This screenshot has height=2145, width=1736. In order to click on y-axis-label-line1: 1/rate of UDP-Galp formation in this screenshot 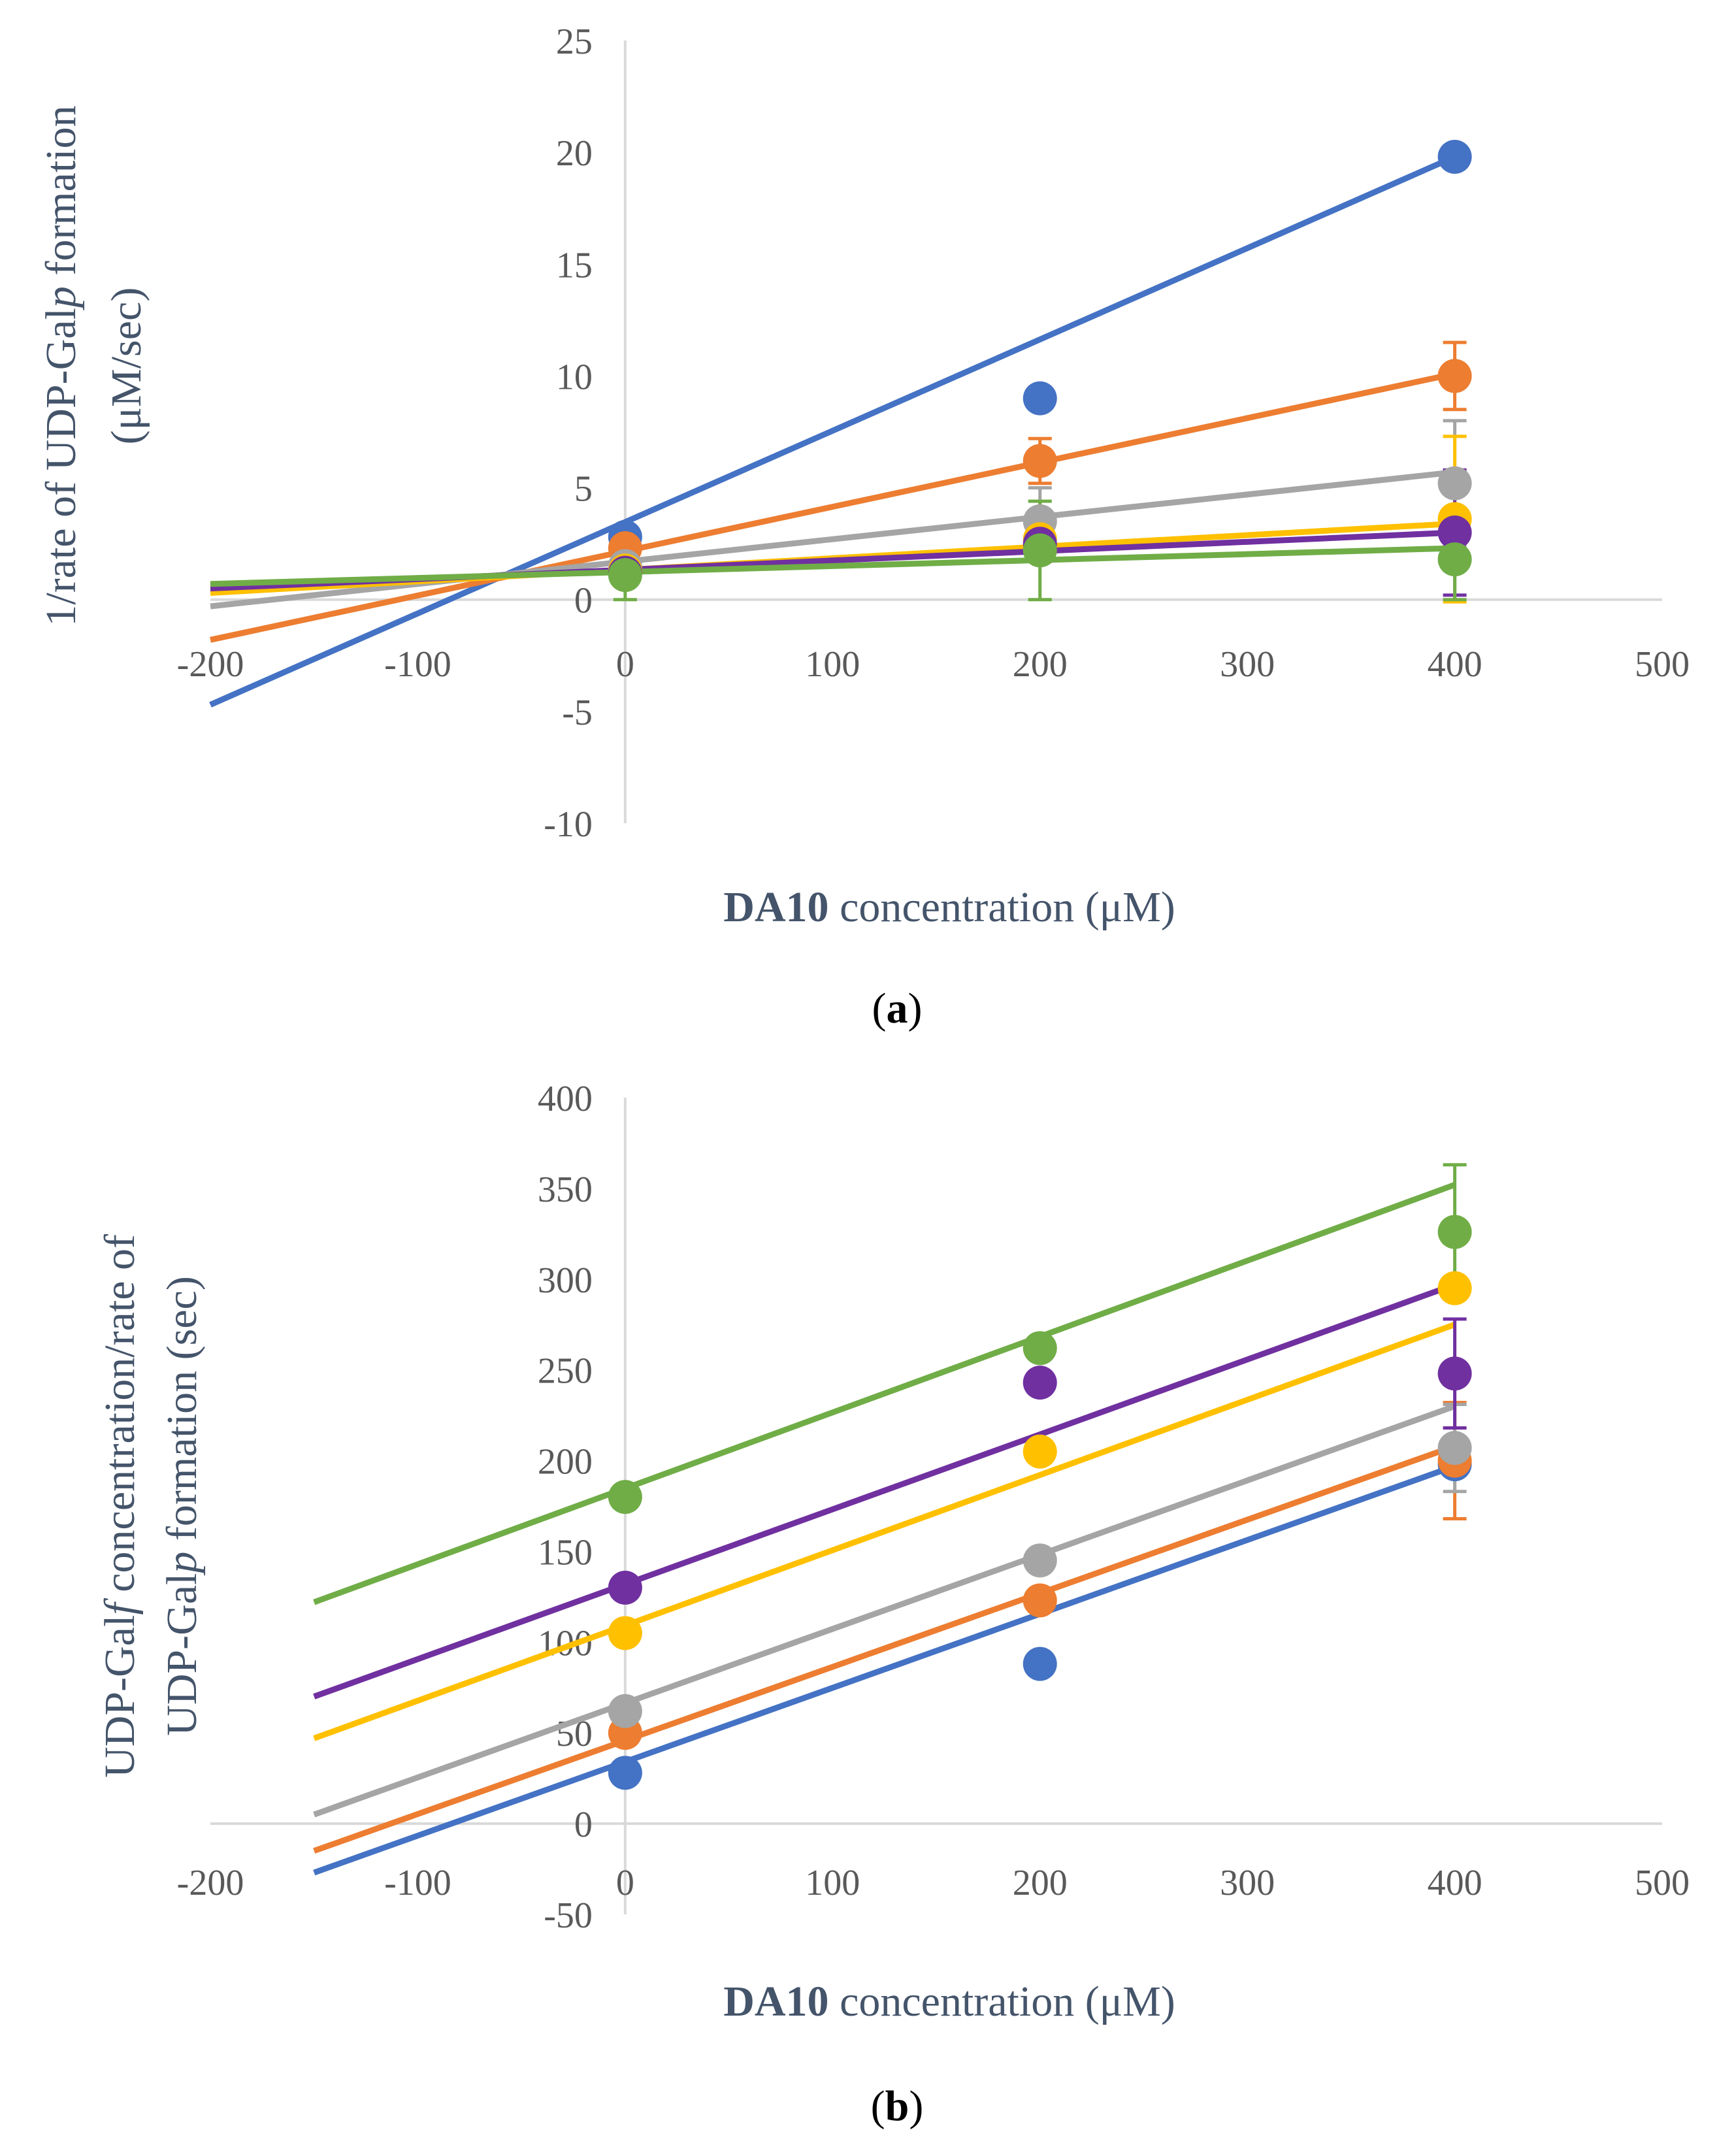, I will do `click(61, 365)`.